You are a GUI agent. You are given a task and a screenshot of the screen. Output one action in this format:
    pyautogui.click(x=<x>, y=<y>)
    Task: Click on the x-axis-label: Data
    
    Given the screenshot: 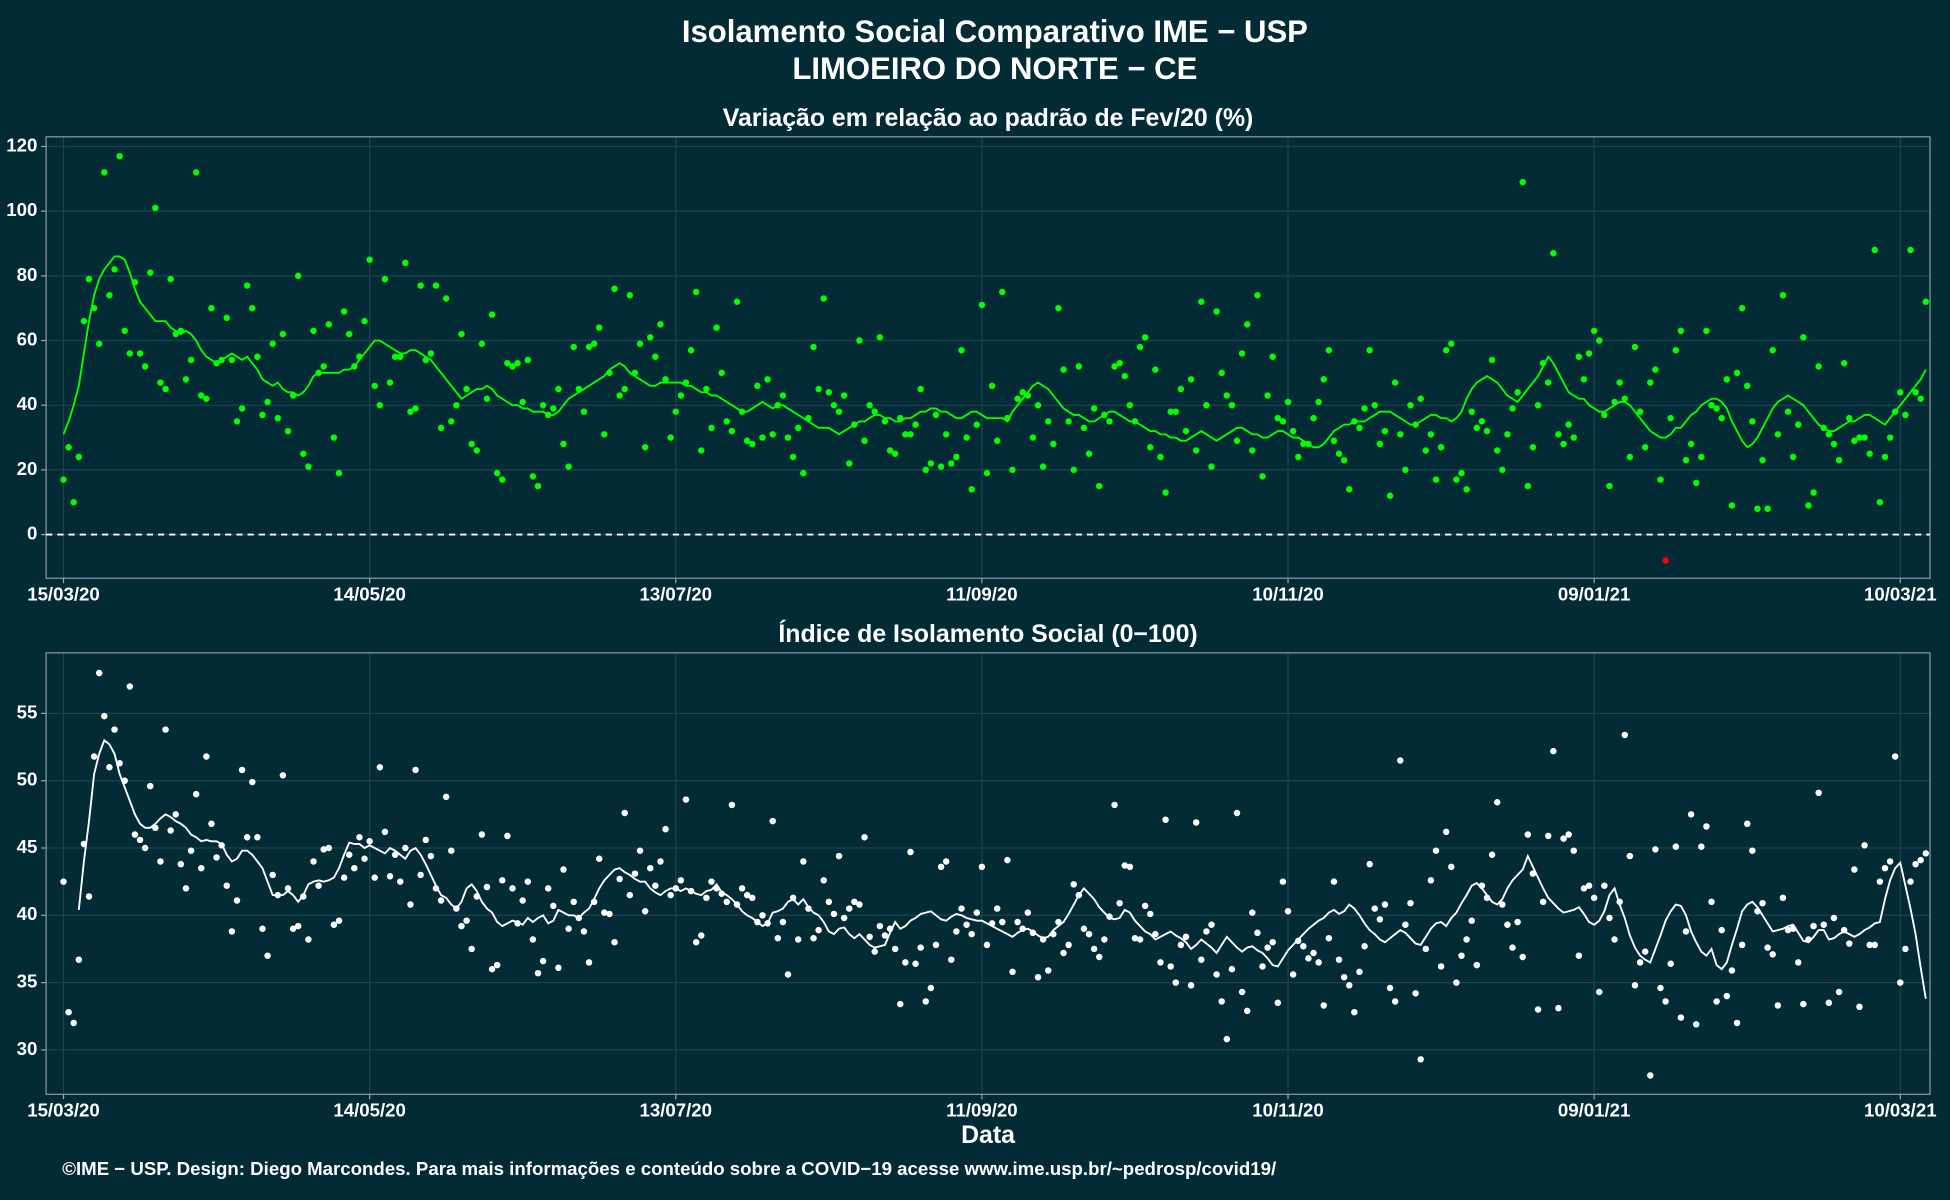 What is the action you would take?
    pyautogui.click(x=988, y=1135)
    